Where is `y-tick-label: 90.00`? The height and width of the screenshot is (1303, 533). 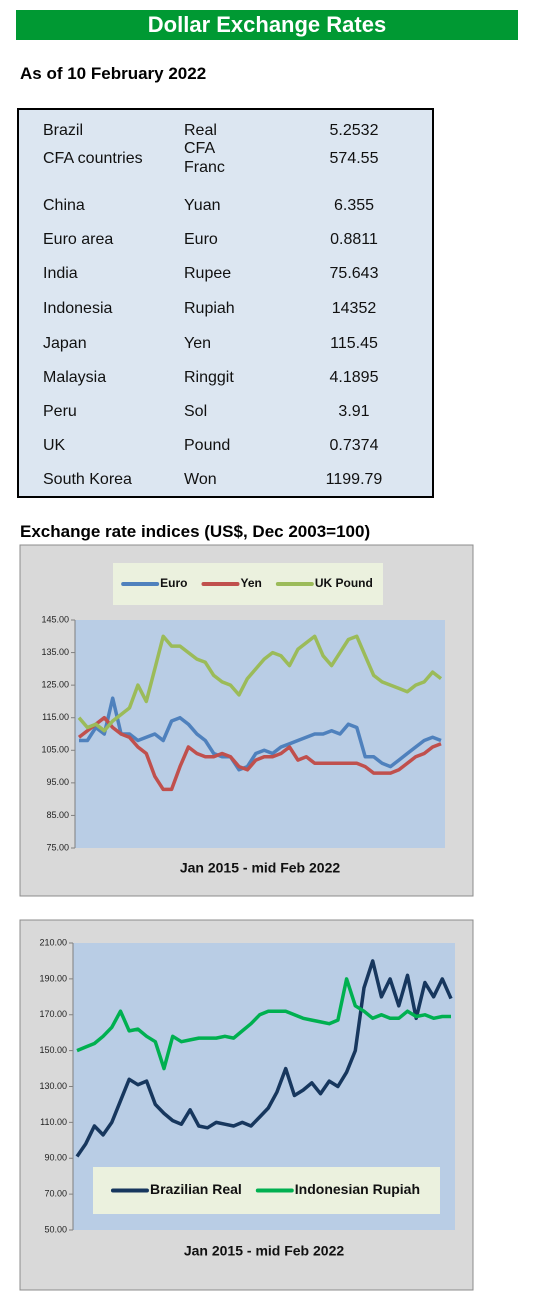 y-tick-label: 90.00 is located at coordinates (55, 1158).